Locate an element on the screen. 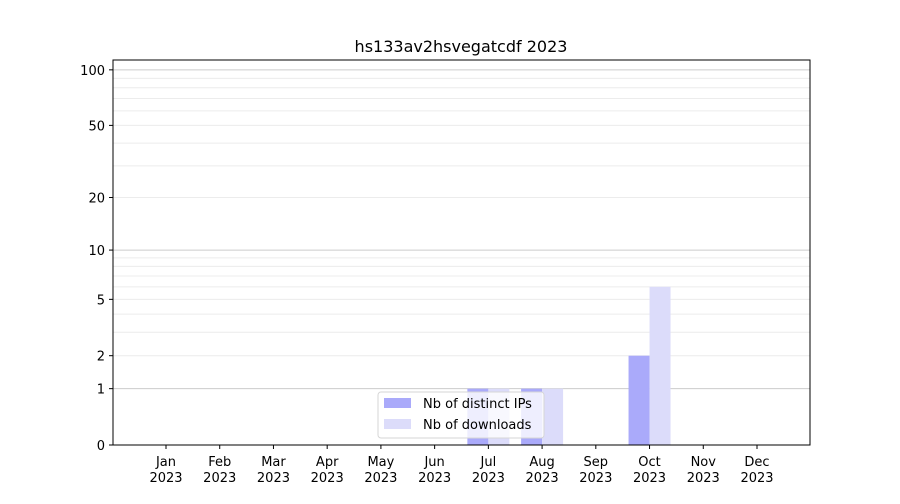 Image resolution: width=900 pixels, height=504 pixels. legend: Nb of distinct IPs Nb of downloads is located at coordinates (461, 415).